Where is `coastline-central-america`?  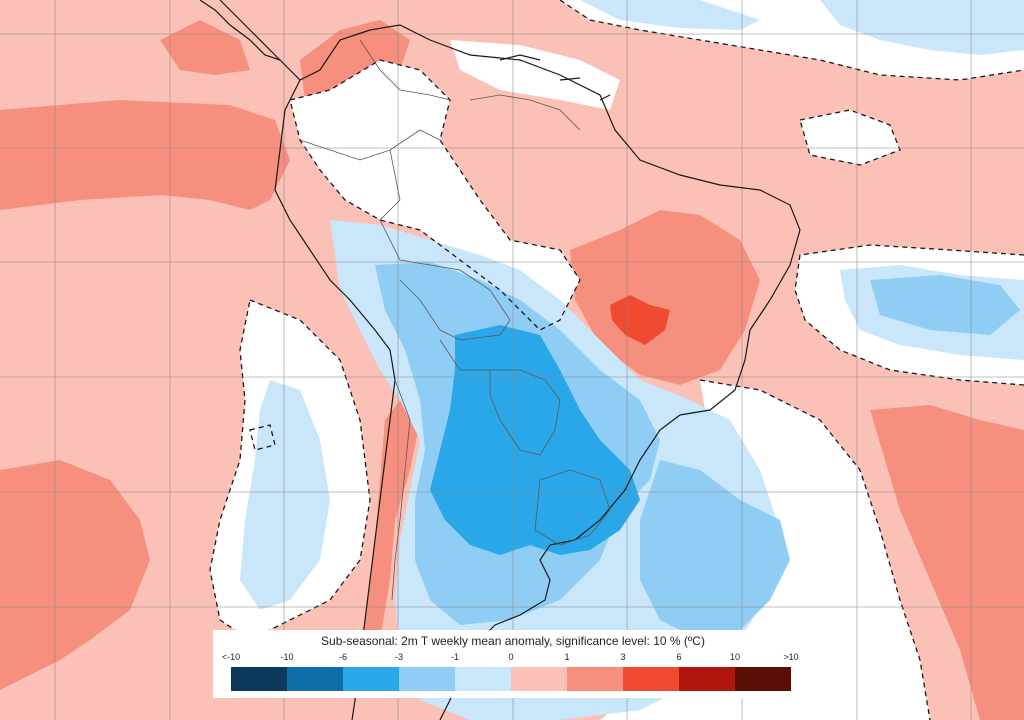
coastline-central-america is located at coordinates (240, 30).